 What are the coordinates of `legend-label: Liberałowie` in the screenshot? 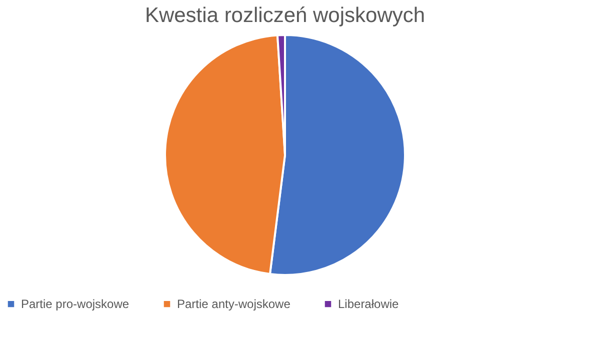 It's located at (369, 304).